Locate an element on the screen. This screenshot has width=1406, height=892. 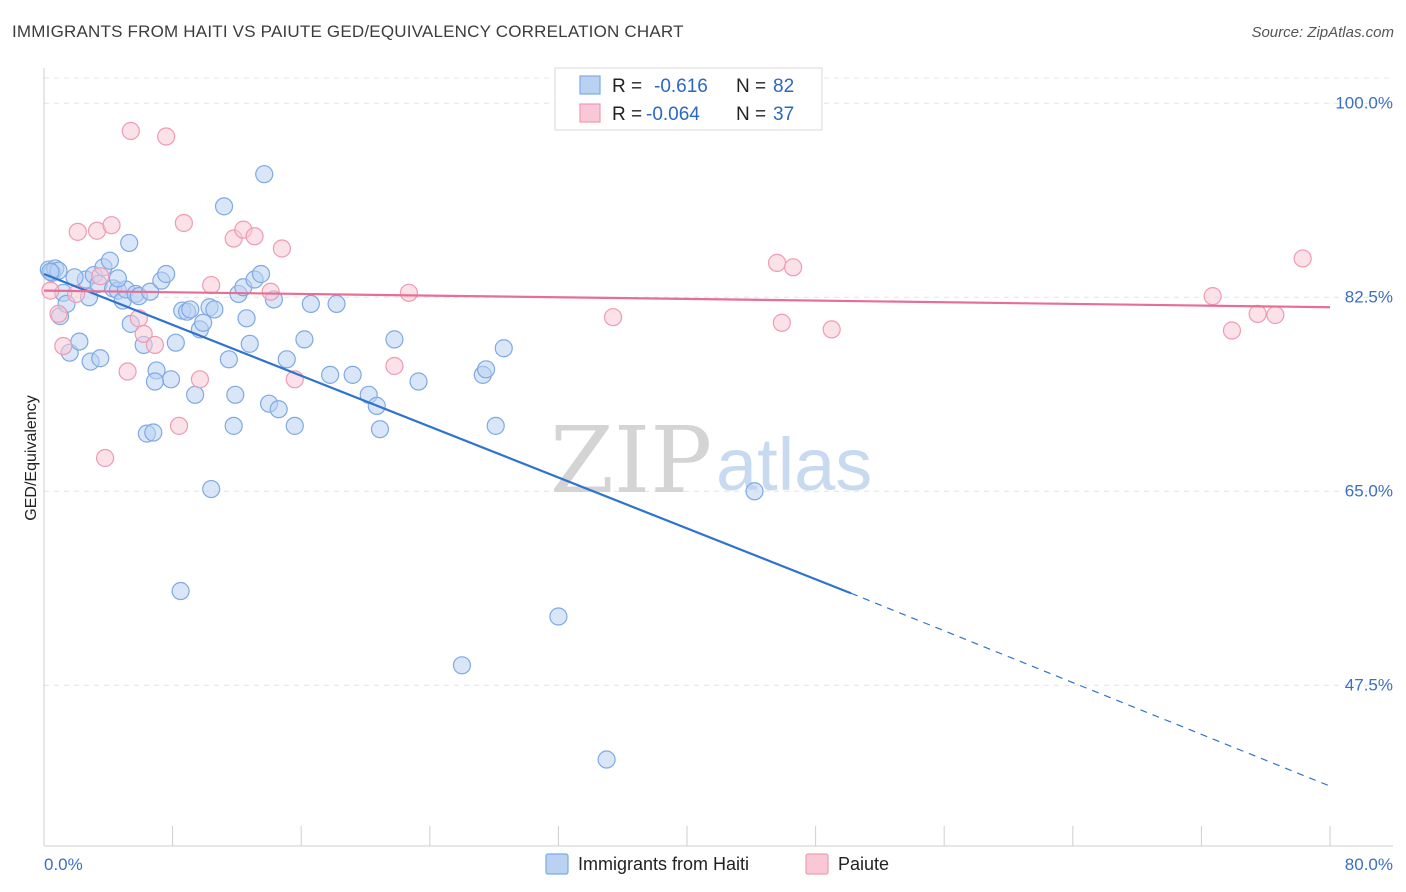
haiti-trend-extension is located at coordinates (1090, 689).